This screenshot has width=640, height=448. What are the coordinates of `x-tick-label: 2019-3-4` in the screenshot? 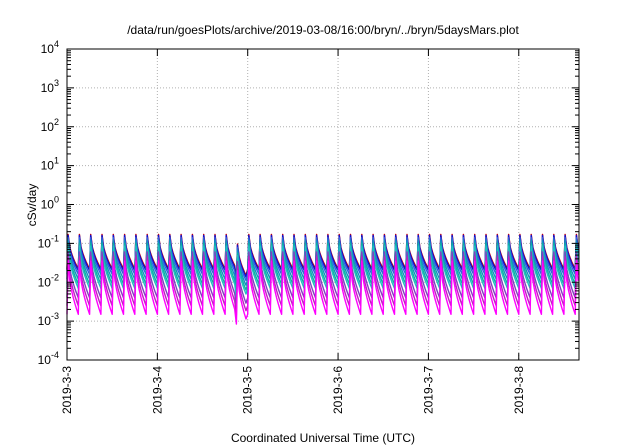 It's located at (157, 390).